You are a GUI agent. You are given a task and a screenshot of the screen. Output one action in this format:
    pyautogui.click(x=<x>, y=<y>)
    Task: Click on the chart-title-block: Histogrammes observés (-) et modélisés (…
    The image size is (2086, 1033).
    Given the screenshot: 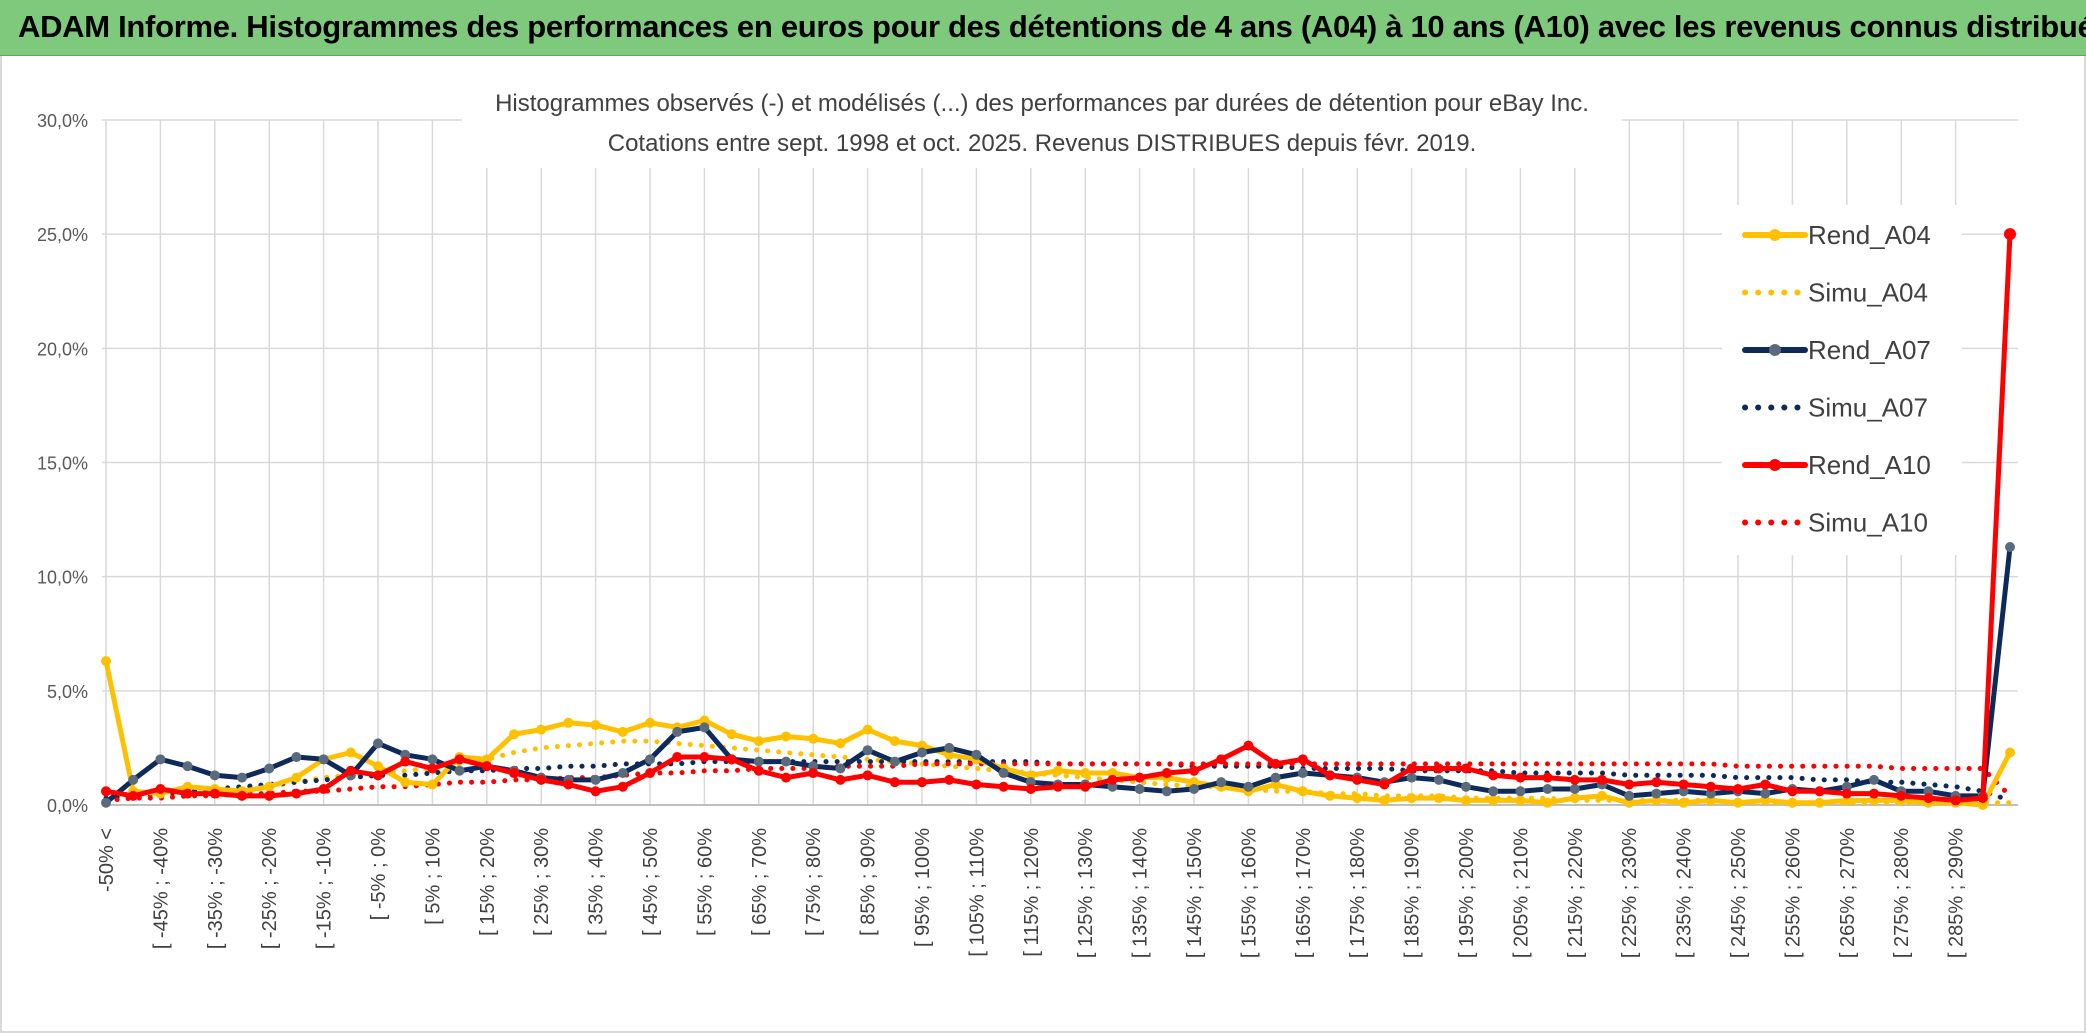 What is the action you would take?
    pyautogui.click(x=1042, y=125)
    